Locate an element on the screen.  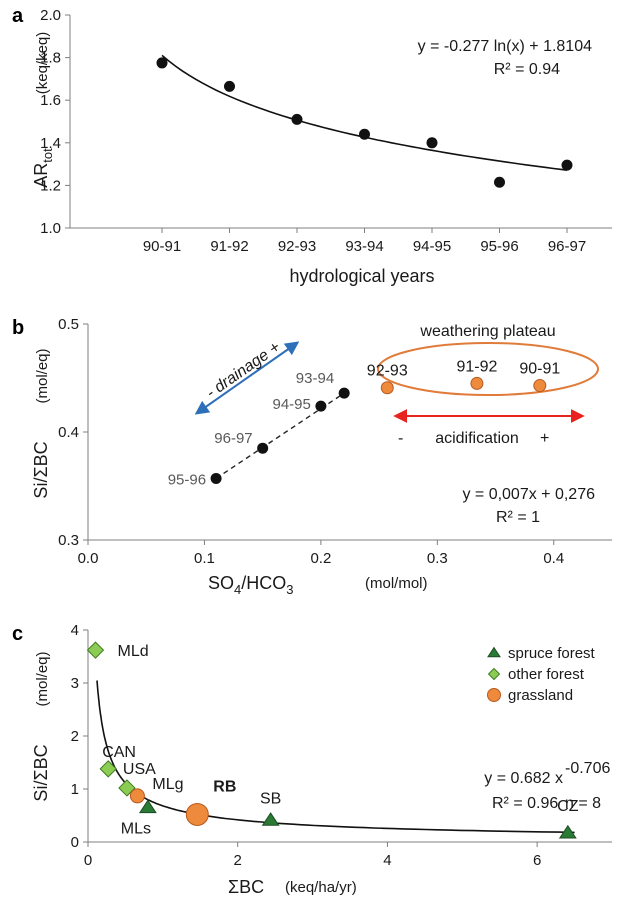
panel-b-x-tick-label: 0.0 is located at coordinates (88, 558).